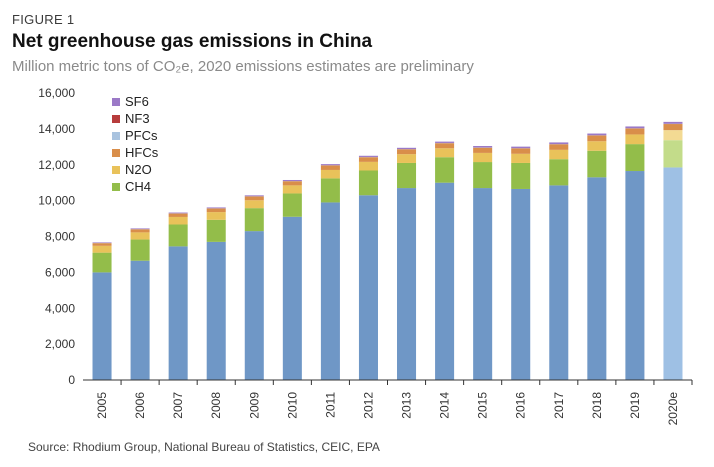  What do you see at coordinates (138, 169) in the screenshot?
I see `legend-label-n2o: N2O` at bounding box center [138, 169].